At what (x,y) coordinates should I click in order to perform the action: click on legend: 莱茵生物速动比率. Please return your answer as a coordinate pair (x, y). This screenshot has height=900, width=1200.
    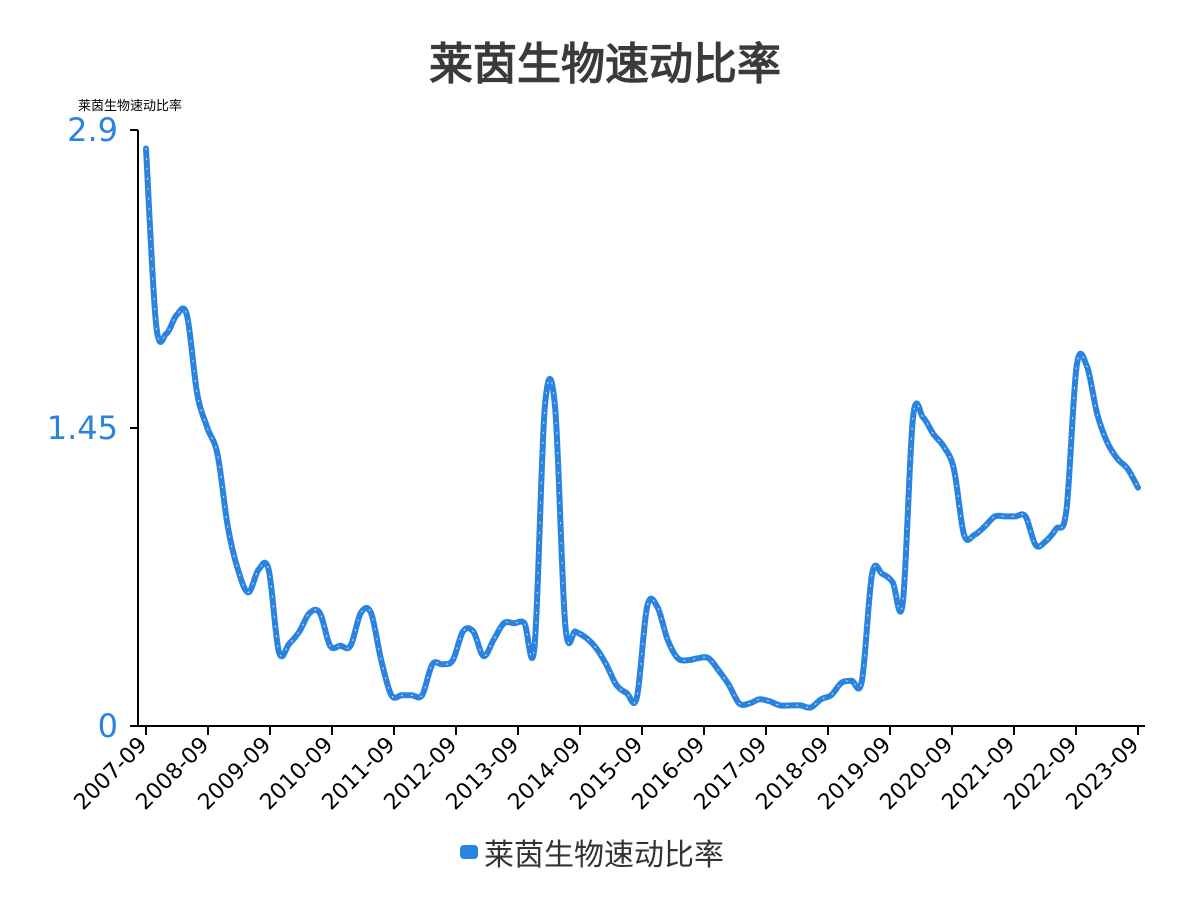
    Looking at the image, I should click on (592, 852).